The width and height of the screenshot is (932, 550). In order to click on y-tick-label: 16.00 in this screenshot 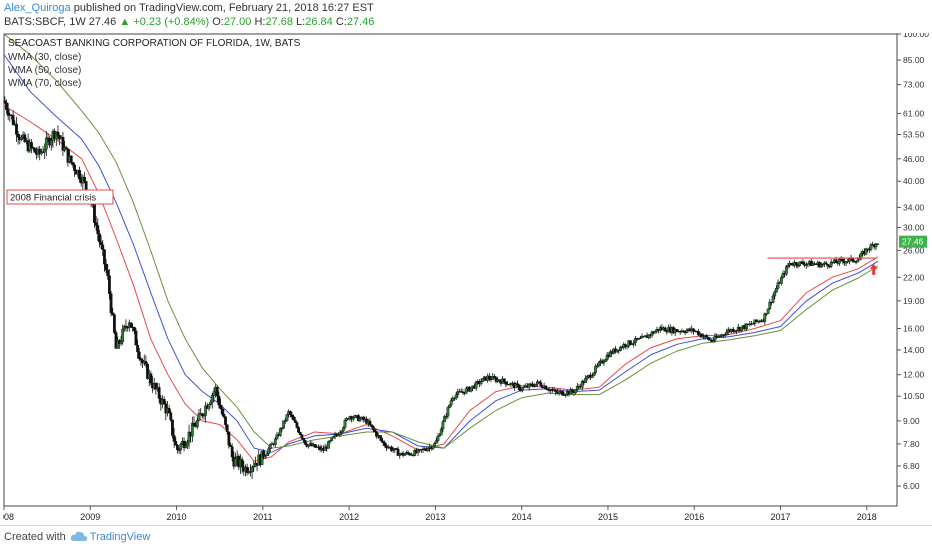, I will do `click(914, 328)`.